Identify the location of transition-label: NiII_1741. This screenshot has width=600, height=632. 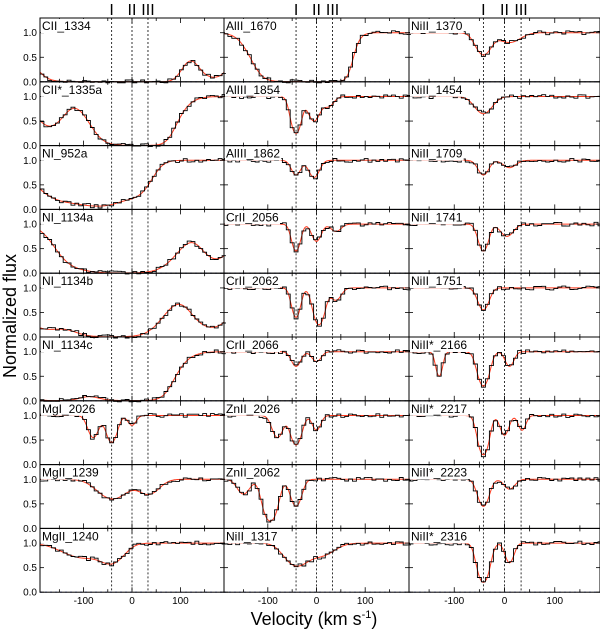
(437, 217).